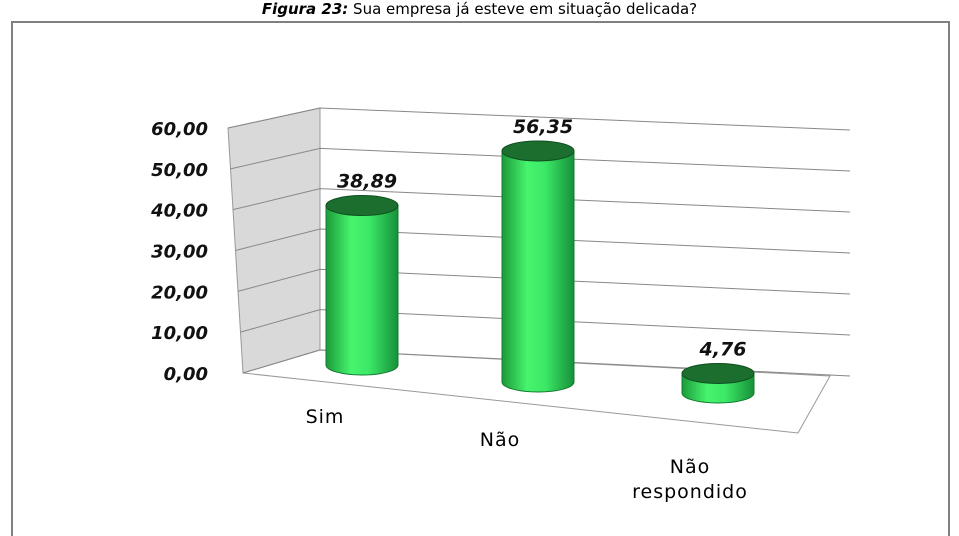  What do you see at coordinates (690, 479) in the screenshot?
I see `x-tick-label: Não respondido` at bounding box center [690, 479].